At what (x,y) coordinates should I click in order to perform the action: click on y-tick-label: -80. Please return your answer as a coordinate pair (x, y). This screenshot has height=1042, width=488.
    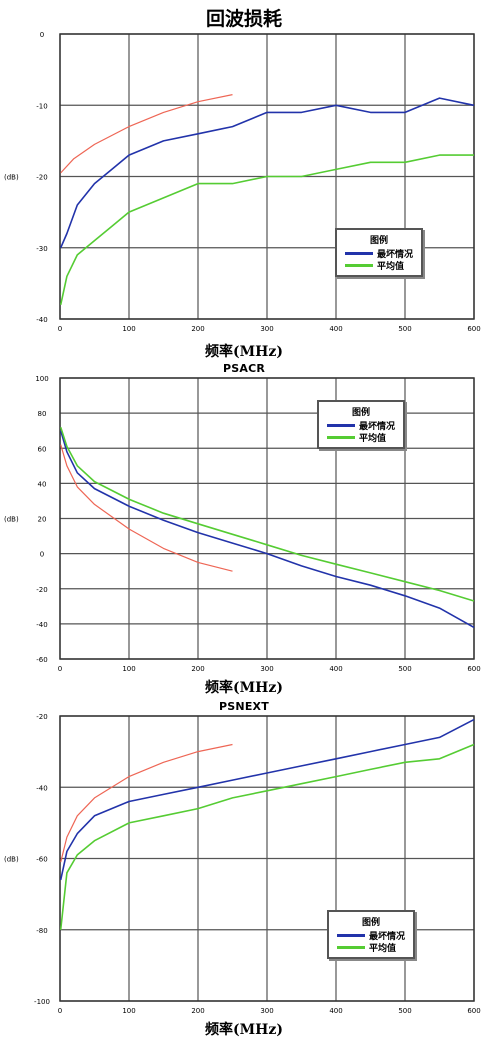
    Looking at the image, I should click on (41, 931).